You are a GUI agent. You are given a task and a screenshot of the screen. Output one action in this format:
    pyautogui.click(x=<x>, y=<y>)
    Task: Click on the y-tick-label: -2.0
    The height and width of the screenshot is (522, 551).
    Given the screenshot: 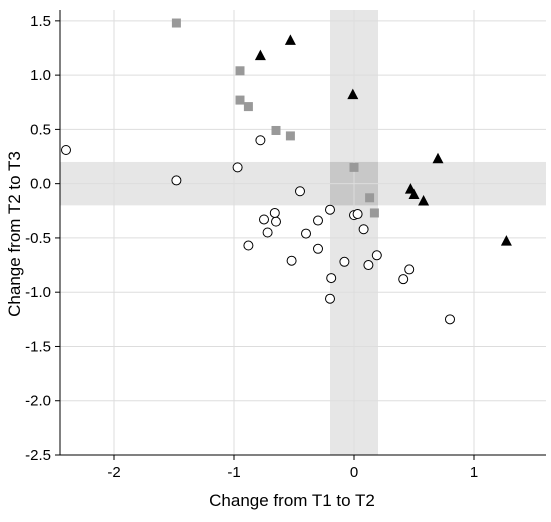 What is the action you would take?
    pyautogui.click(x=38, y=401)
    